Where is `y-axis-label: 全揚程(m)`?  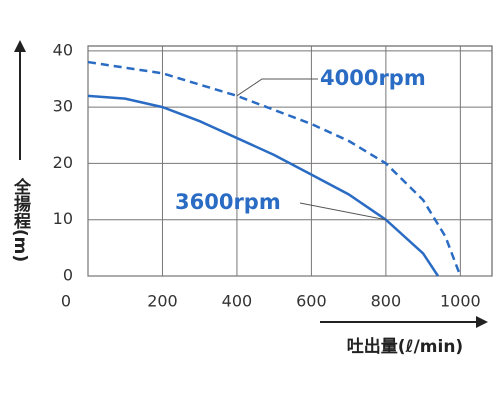 y-axis-label: 全揚程(m) is located at coordinates (21, 219).